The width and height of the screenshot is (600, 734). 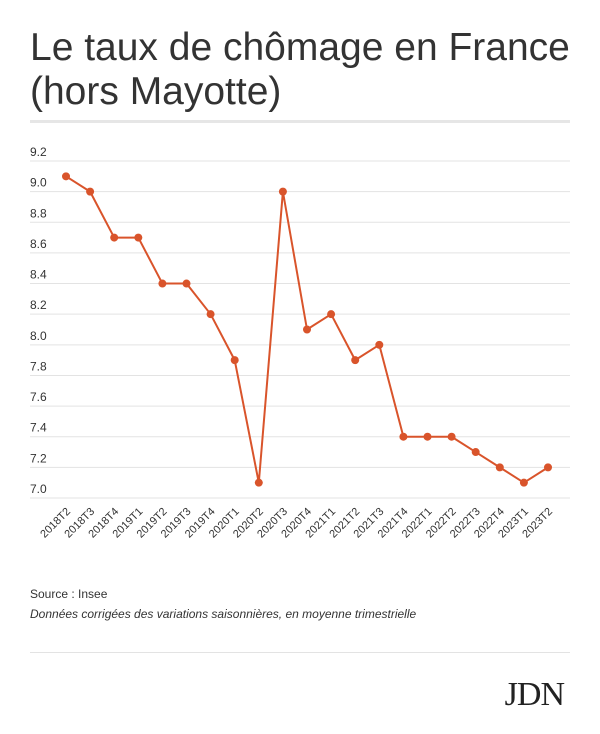 I want to click on y-tick-label: 7.8, so click(x=38, y=366).